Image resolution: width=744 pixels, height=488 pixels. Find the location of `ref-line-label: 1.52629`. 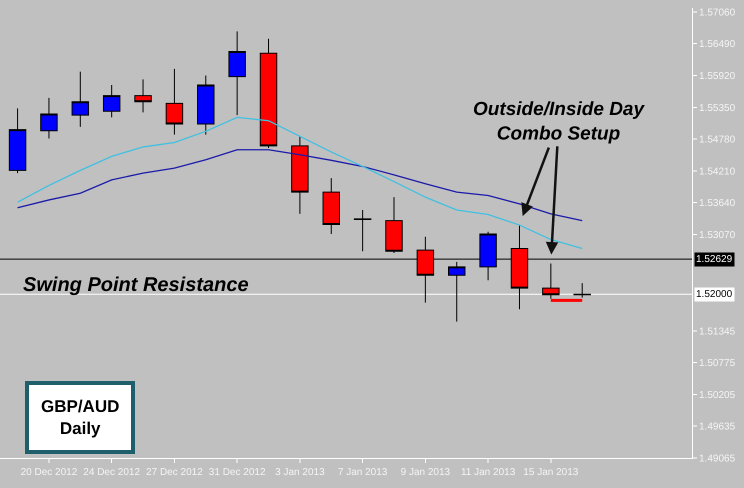

ref-line-label: 1.52629 is located at coordinates (714, 259).